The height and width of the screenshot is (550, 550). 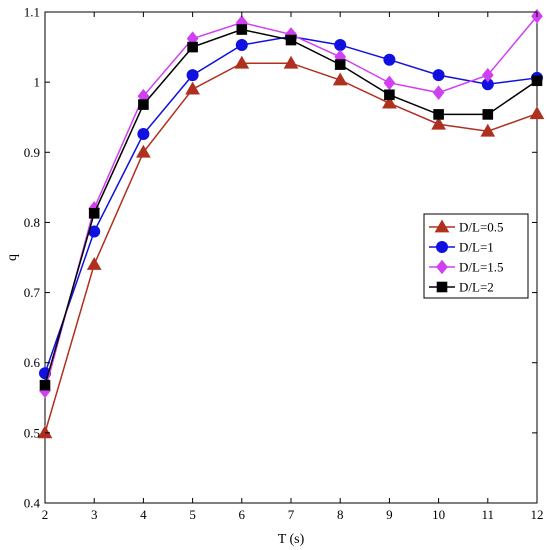 What do you see at coordinates (476, 256) in the screenshot?
I see `legend: D/L=0.5 D/L=1 D/L=1.5 D/L=2` at bounding box center [476, 256].